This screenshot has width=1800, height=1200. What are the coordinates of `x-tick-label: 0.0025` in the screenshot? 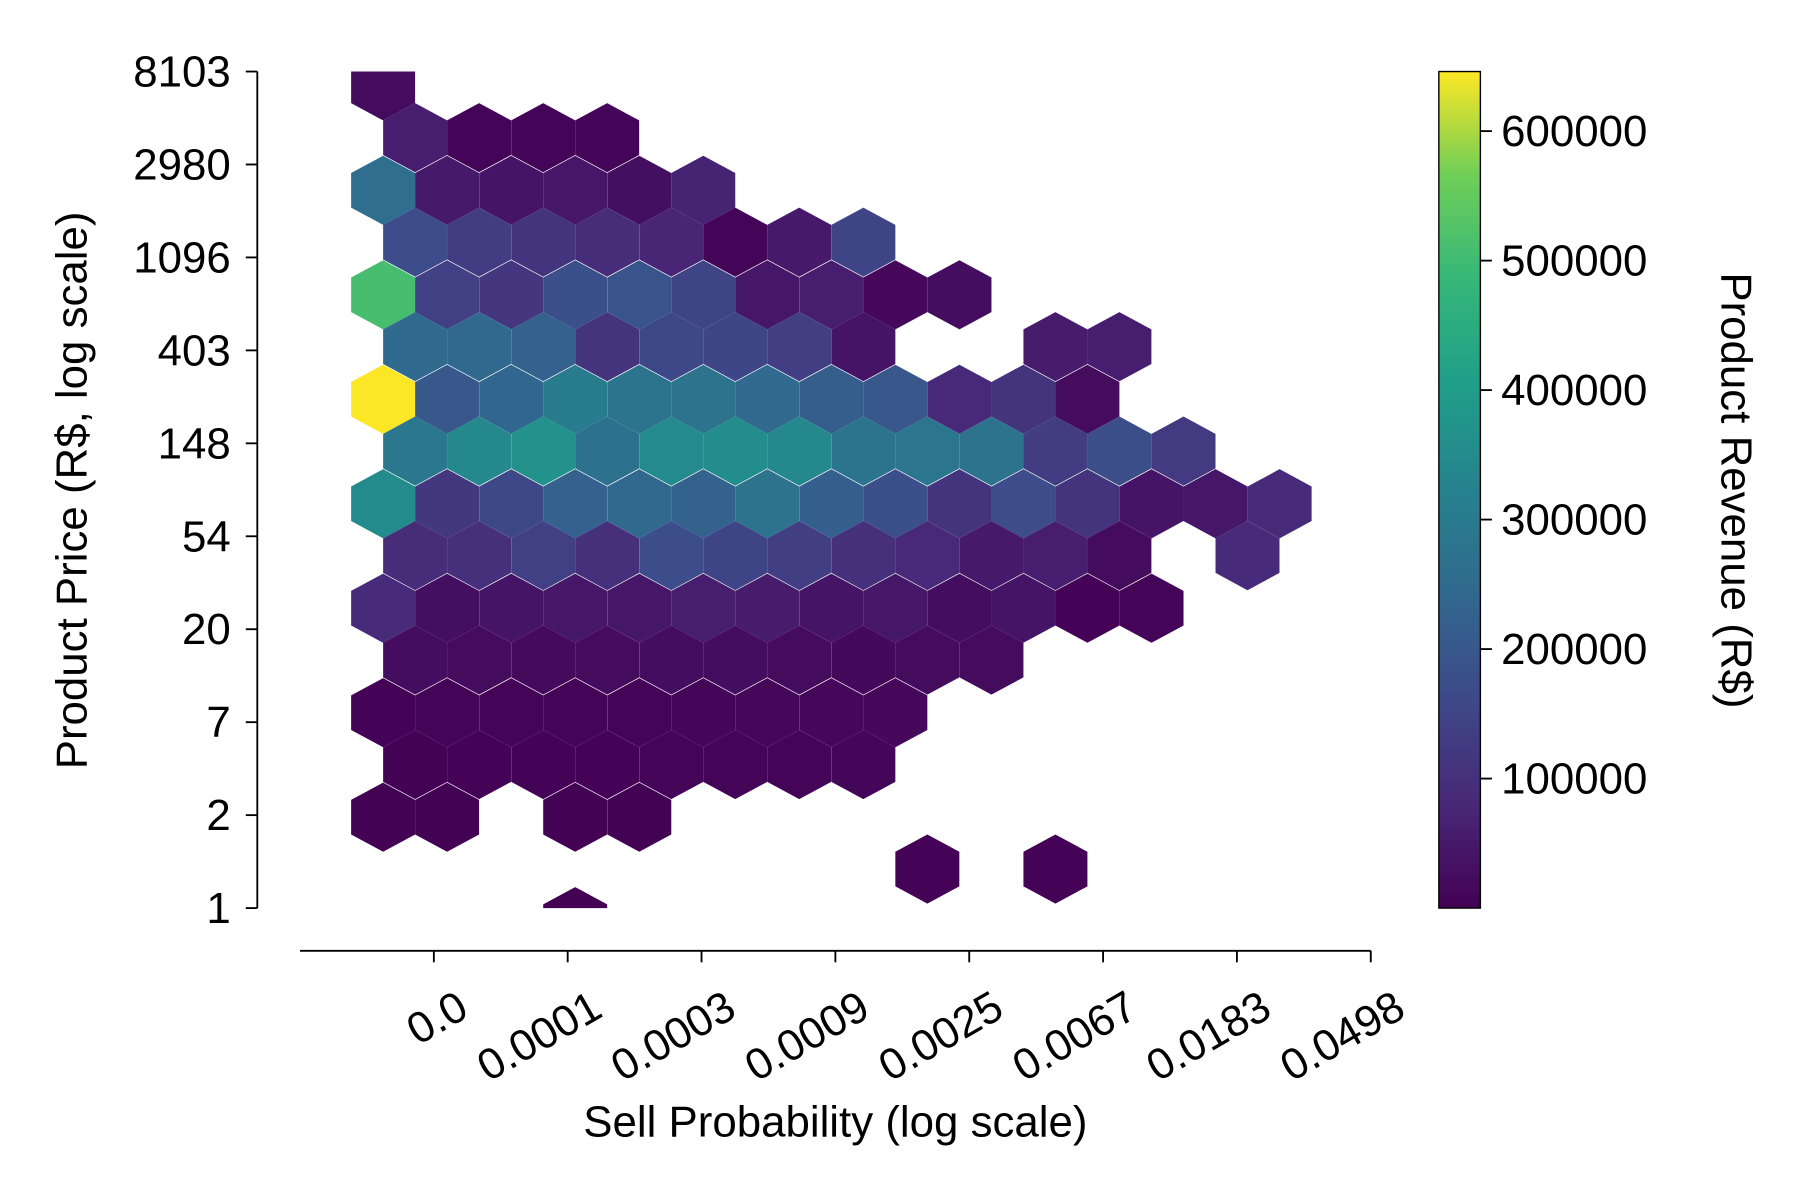 It's located at (941, 1036).